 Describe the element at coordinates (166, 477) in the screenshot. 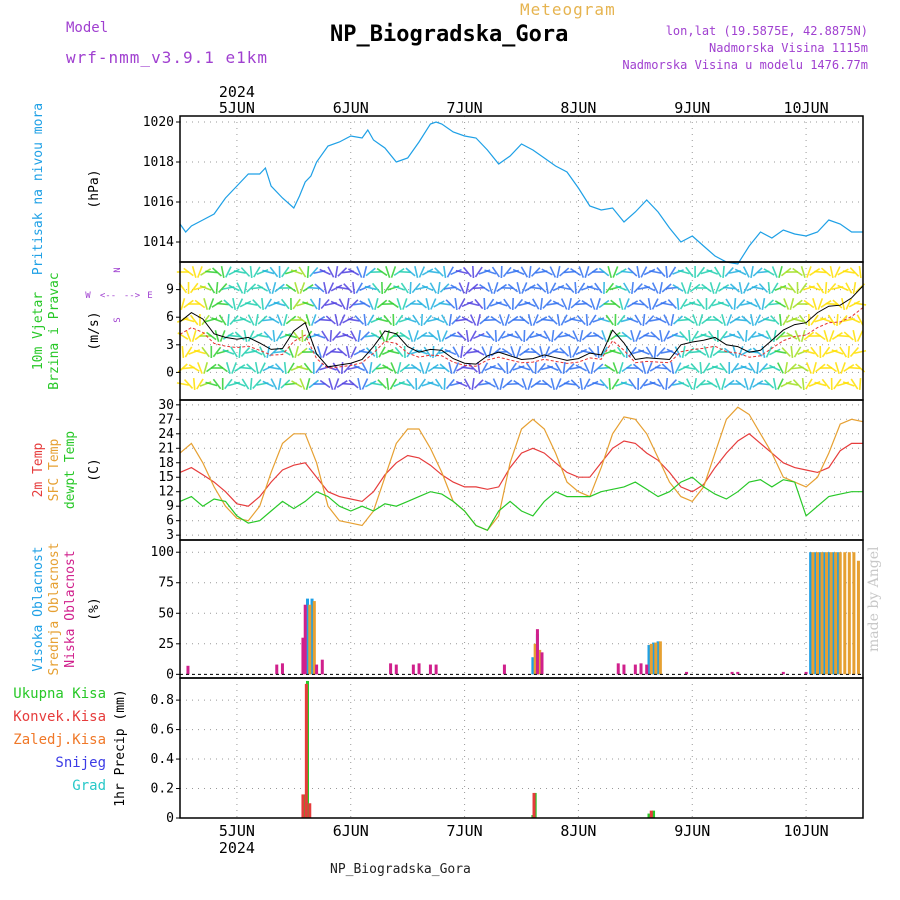

I see `y-tick-label: 15` at that location.